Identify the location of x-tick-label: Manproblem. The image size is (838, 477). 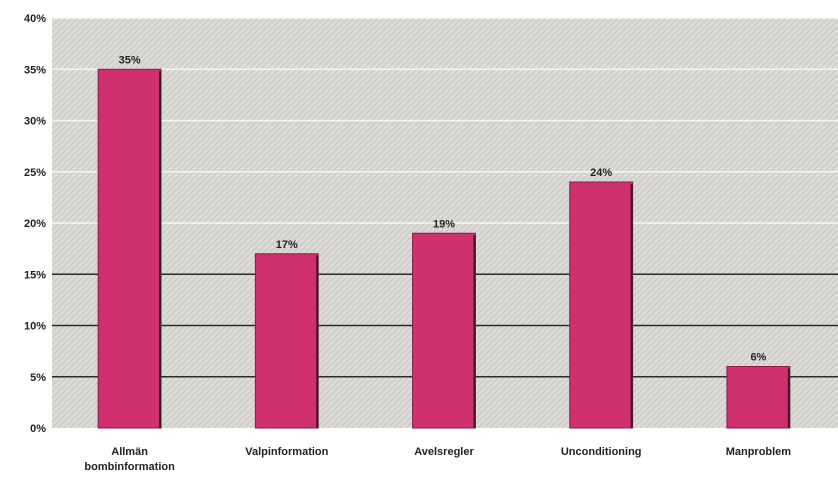
(759, 452).